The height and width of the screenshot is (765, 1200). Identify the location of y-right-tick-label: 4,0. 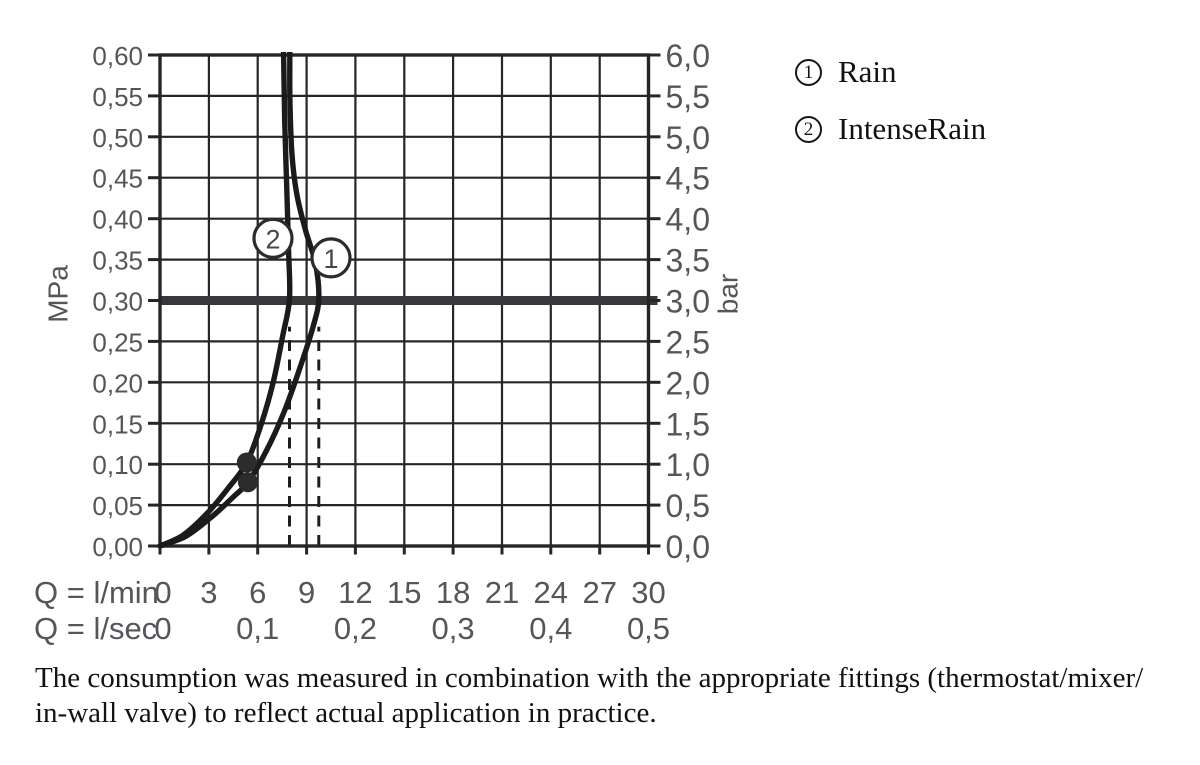
(688, 220).